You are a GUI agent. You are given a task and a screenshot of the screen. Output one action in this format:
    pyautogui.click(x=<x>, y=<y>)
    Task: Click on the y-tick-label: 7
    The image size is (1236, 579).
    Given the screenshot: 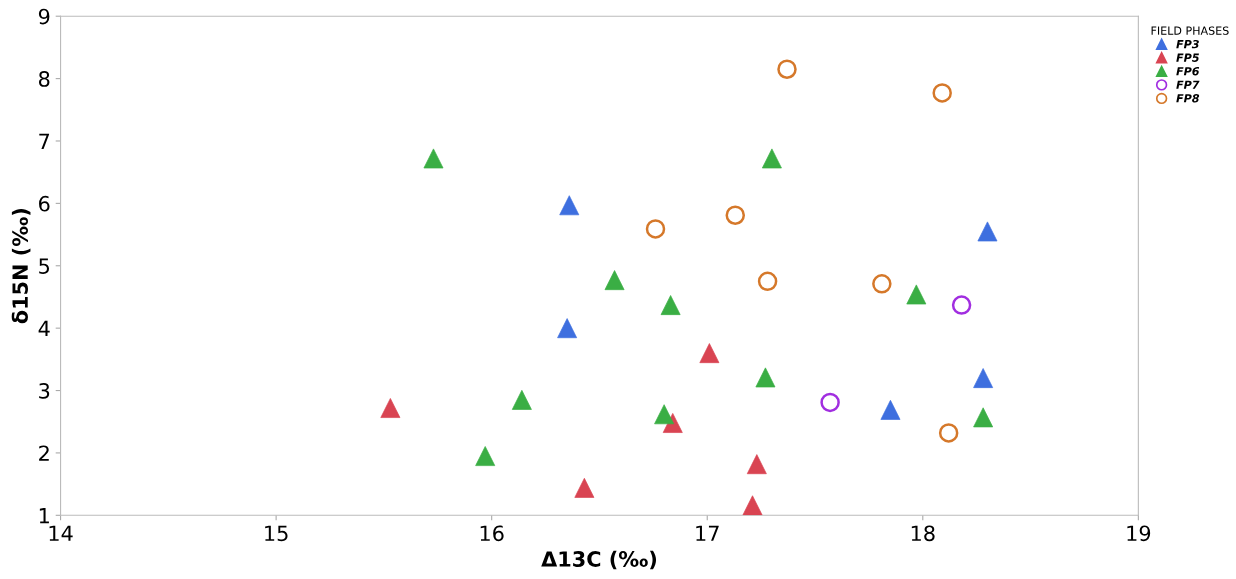 What is the action you would take?
    pyautogui.click(x=44, y=141)
    